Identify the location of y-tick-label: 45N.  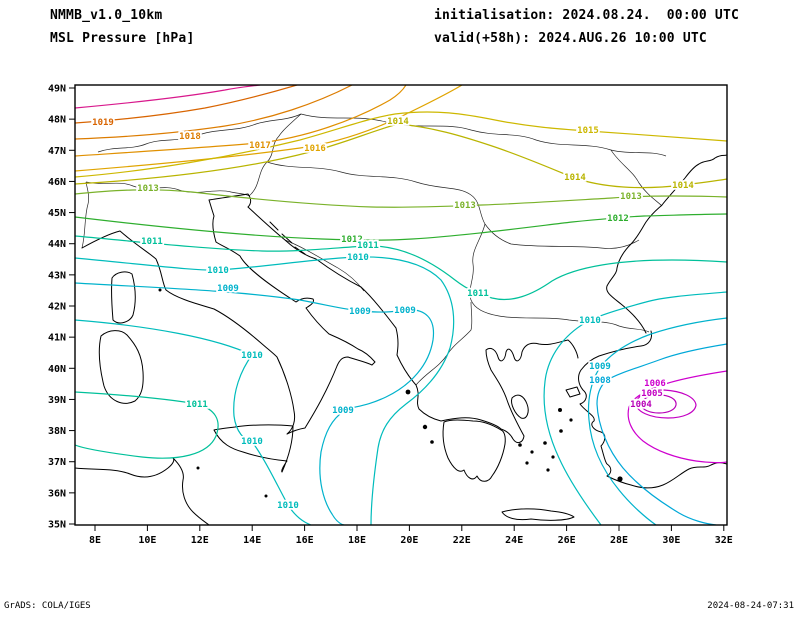
(57, 213).